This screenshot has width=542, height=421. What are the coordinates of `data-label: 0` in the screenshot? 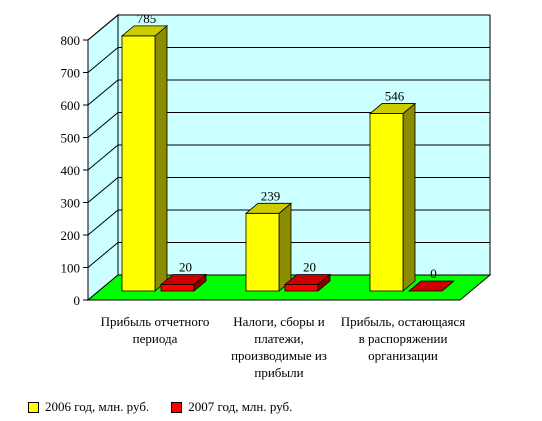 It's located at (433, 273).